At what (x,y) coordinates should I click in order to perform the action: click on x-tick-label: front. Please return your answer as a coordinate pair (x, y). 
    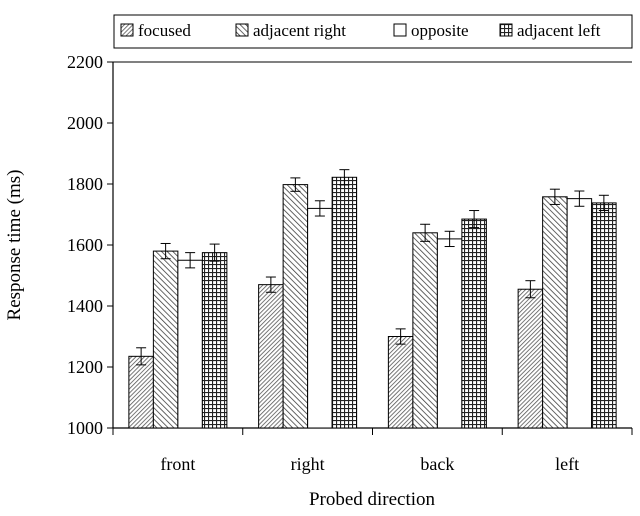
    Looking at the image, I should click on (177, 464).